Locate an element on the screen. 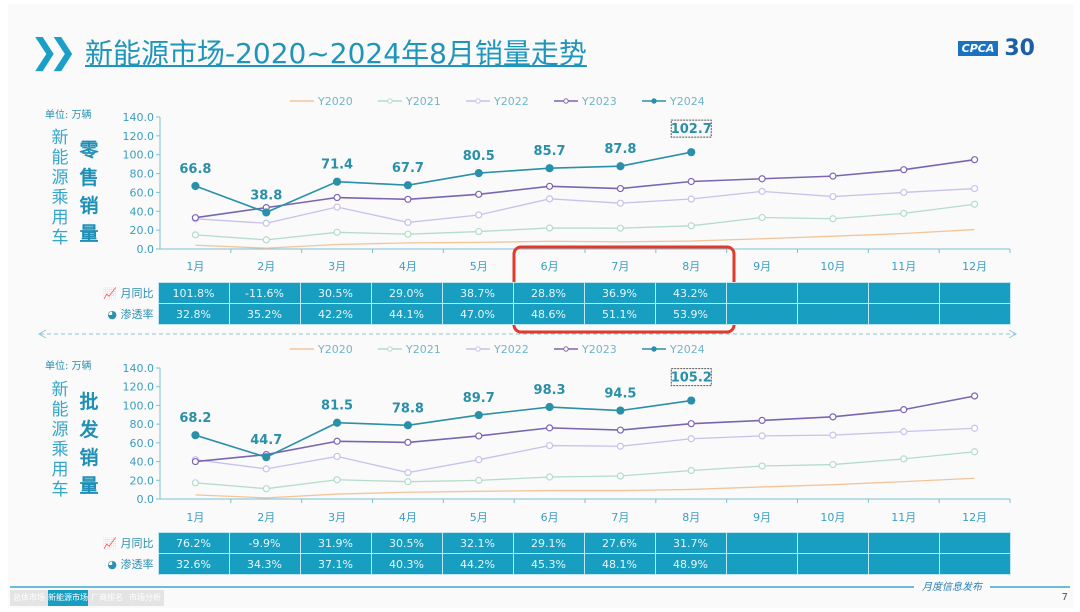 Image resolution: width=1080 pixels, height=612 pixels. table-cell: 48.6% is located at coordinates (548, 314).